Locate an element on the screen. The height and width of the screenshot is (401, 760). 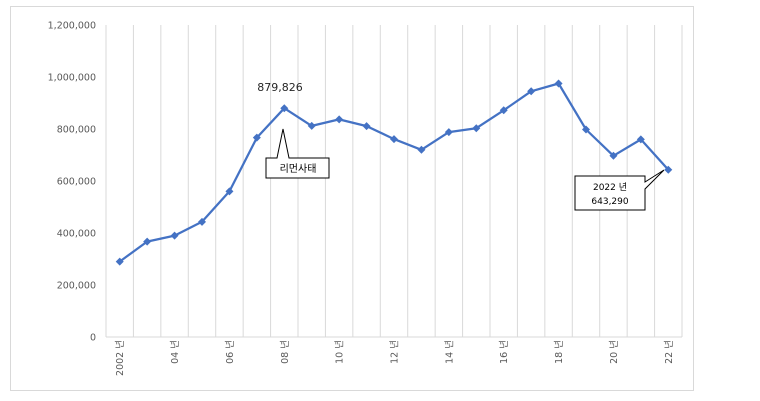
y-tick-label: 400,000 is located at coordinates (76, 234).